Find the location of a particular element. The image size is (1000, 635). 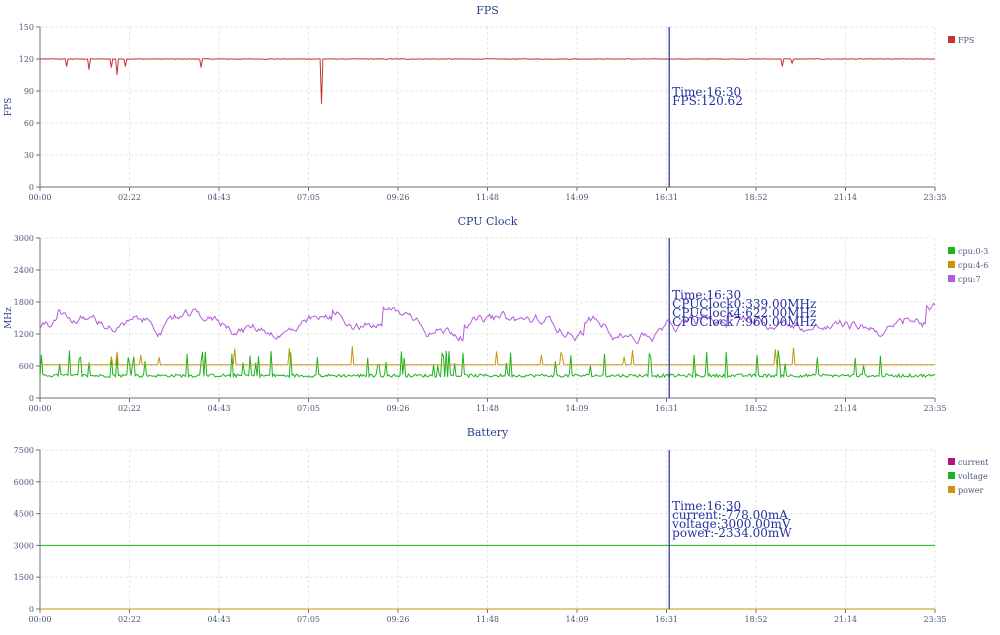

cursor-readout: CPUClock4:622.00MHz is located at coordinates (744, 313).